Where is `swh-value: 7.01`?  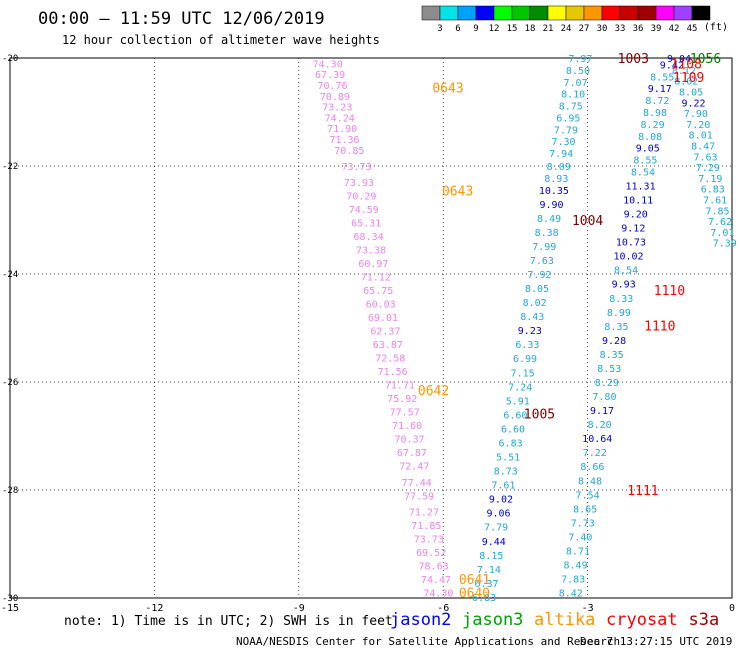
swh-value: 7.01 is located at coordinates (722, 233).